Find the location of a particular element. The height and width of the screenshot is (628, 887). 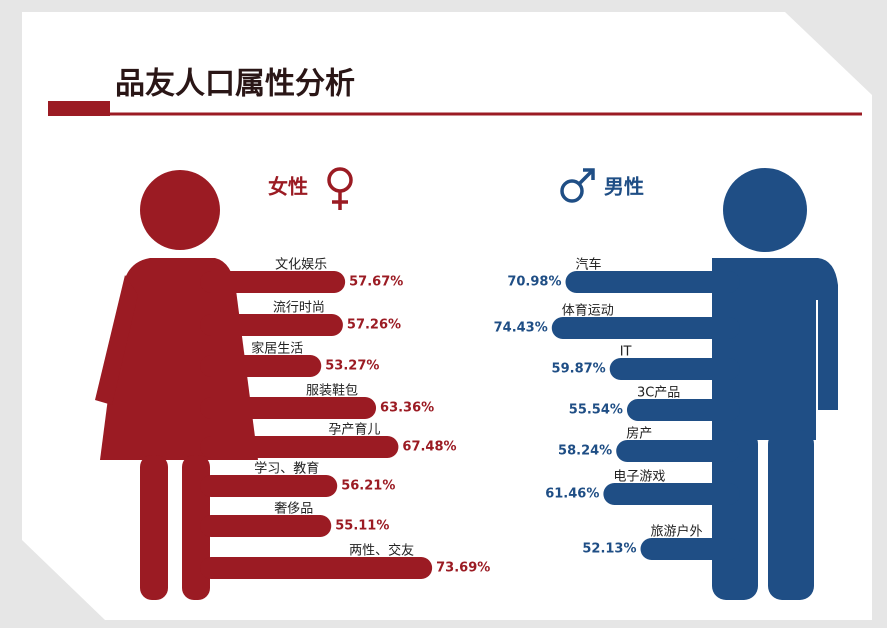

category-label: 体育运动 is located at coordinates (588, 311).